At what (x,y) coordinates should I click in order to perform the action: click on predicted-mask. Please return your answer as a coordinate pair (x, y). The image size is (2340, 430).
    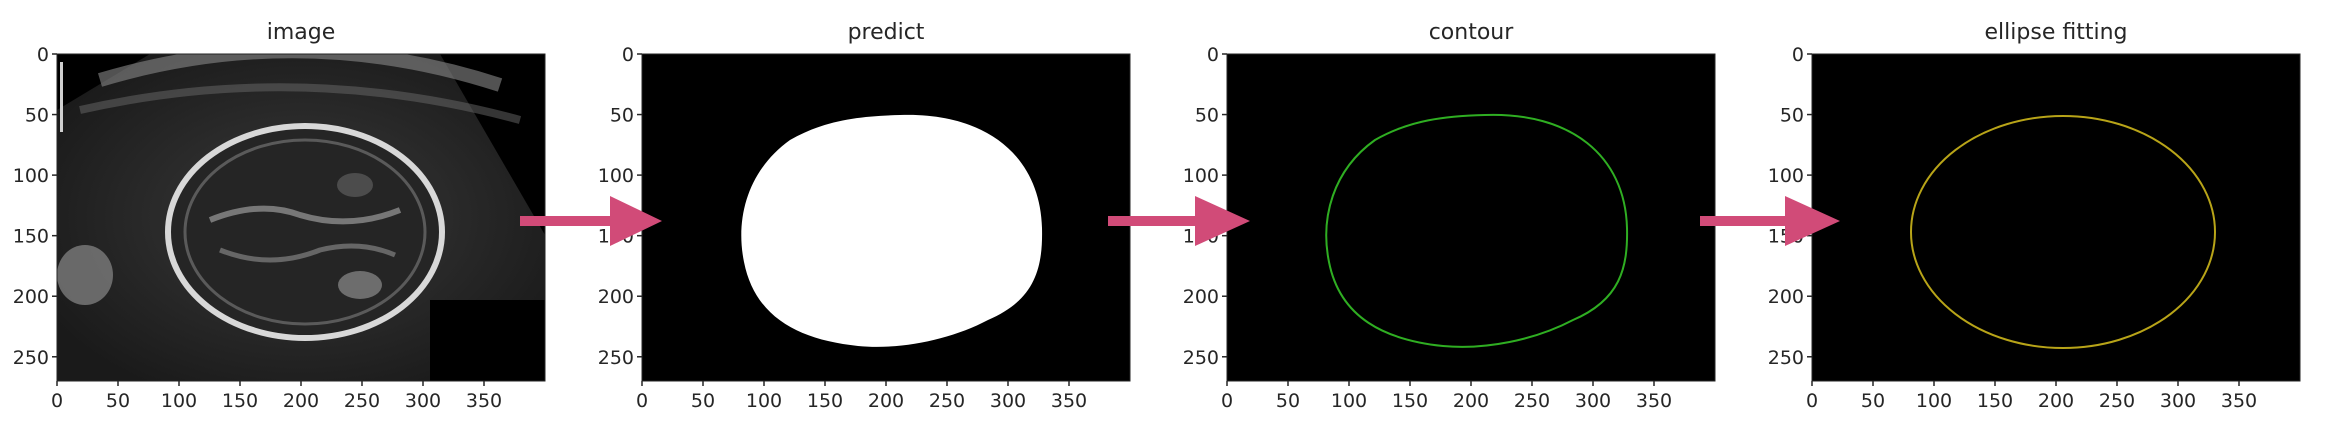
    Looking at the image, I should click on (892, 230).